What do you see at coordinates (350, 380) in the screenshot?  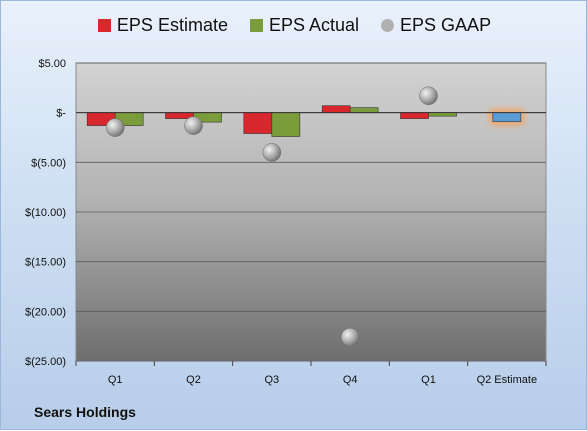 I see `x-tick-label: Q4` at bounding box center [350, 380].